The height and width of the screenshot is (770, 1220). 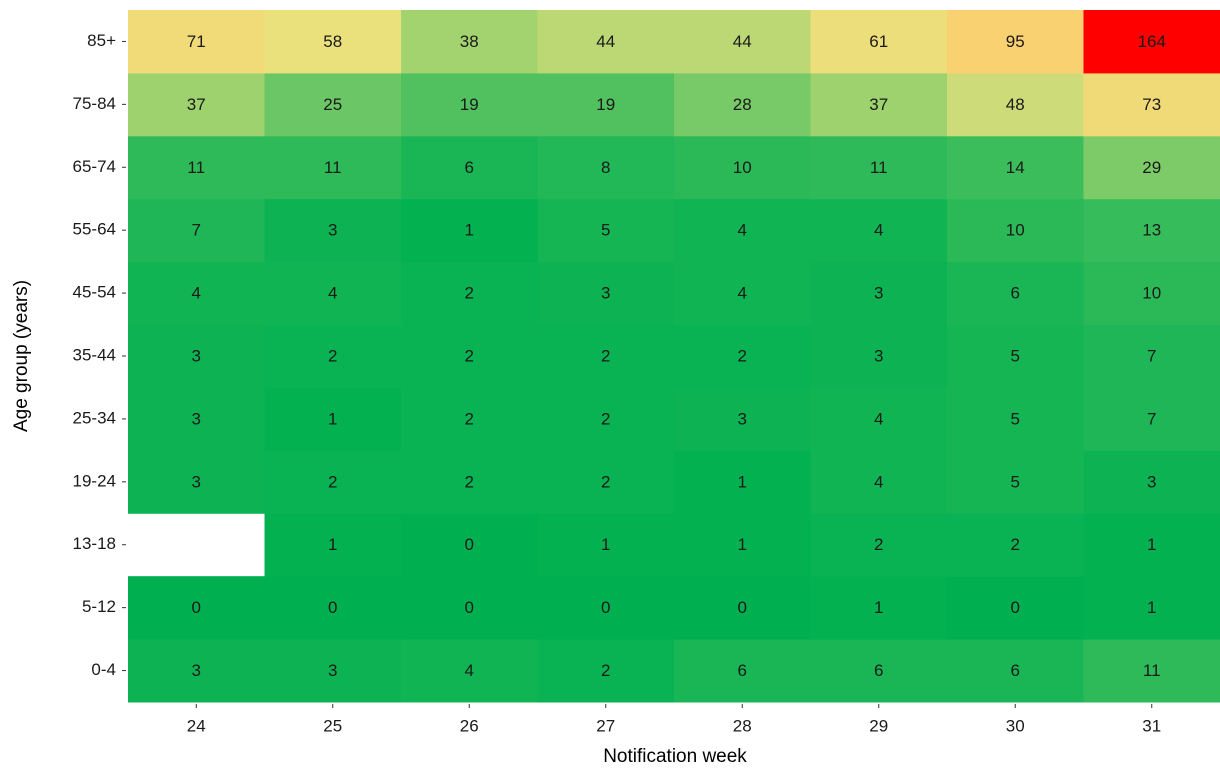 I want to click on cell-label: 10, so click(x=1015, y=230).